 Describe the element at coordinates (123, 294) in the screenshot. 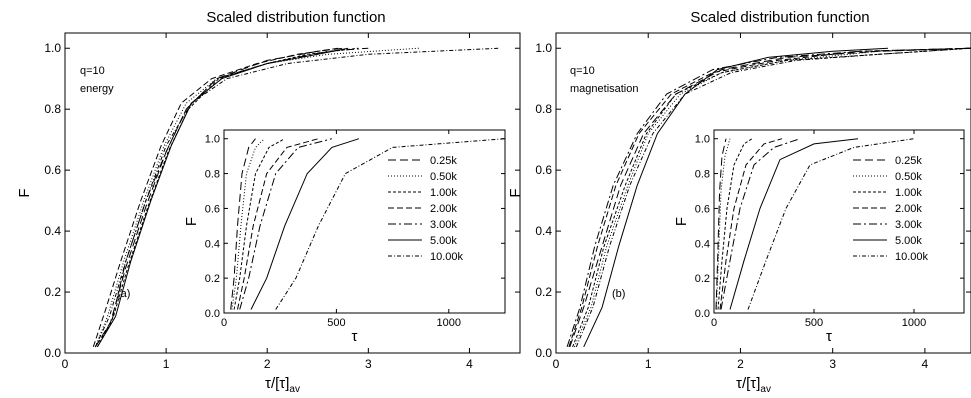

I see `panel-label: (a)` at that location.